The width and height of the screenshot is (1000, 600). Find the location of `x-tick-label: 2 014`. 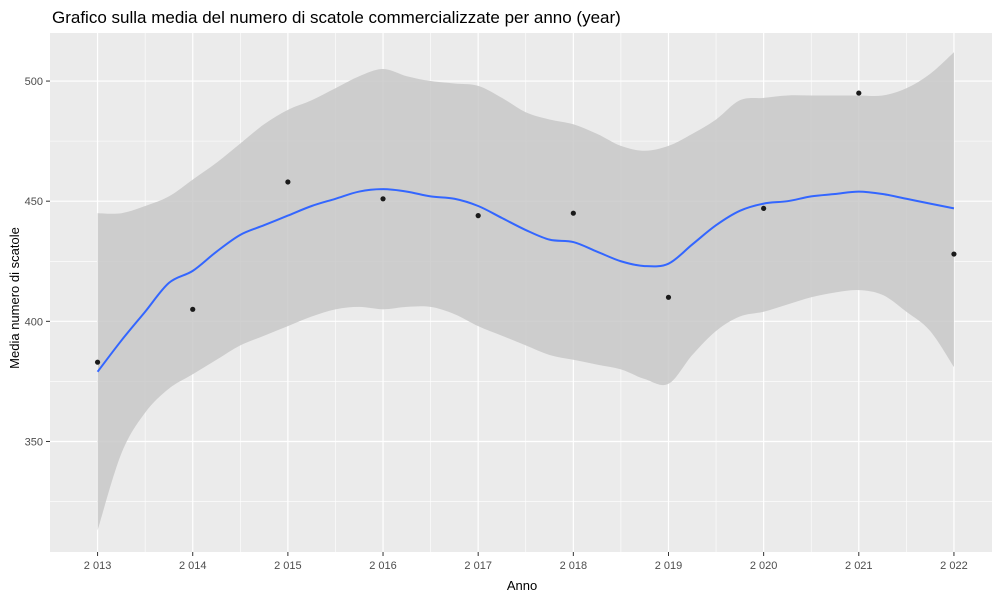

x-tick-label: 2 014 is located at coordinates (193, 566).